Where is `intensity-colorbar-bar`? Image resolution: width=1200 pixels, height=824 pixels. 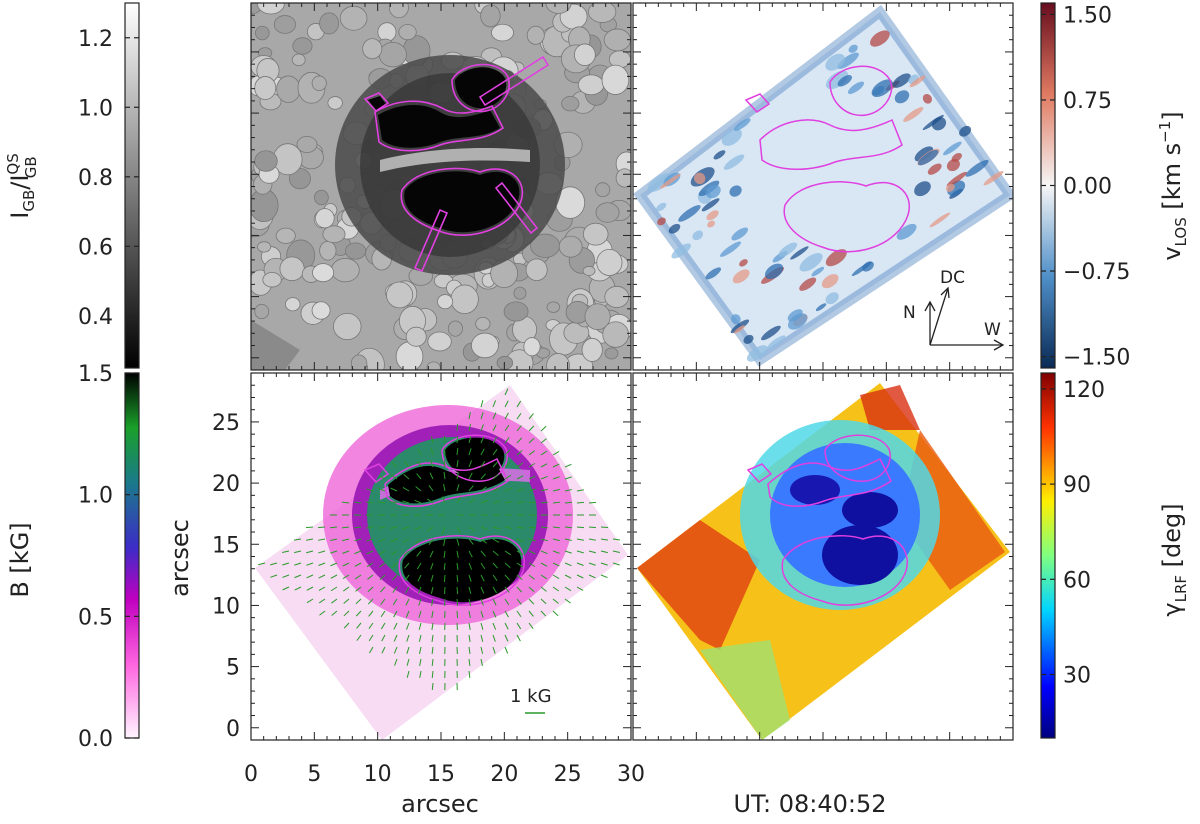
intensity-colorbar-bar is located at coordinates (132, 185).